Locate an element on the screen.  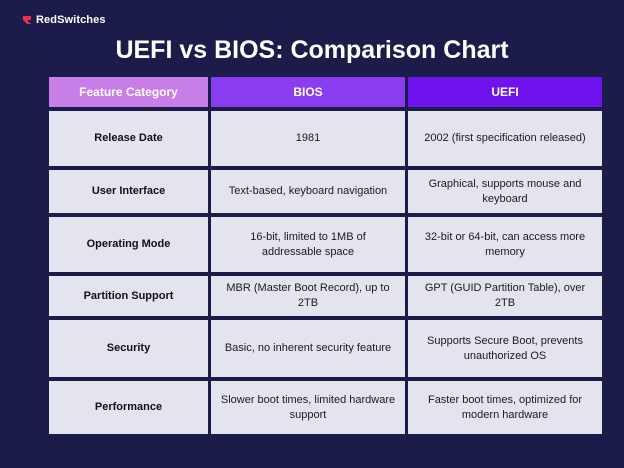
uefi-cell: GPT (GUID Partition Table), over 2TB is located at coordinates (505, 296).